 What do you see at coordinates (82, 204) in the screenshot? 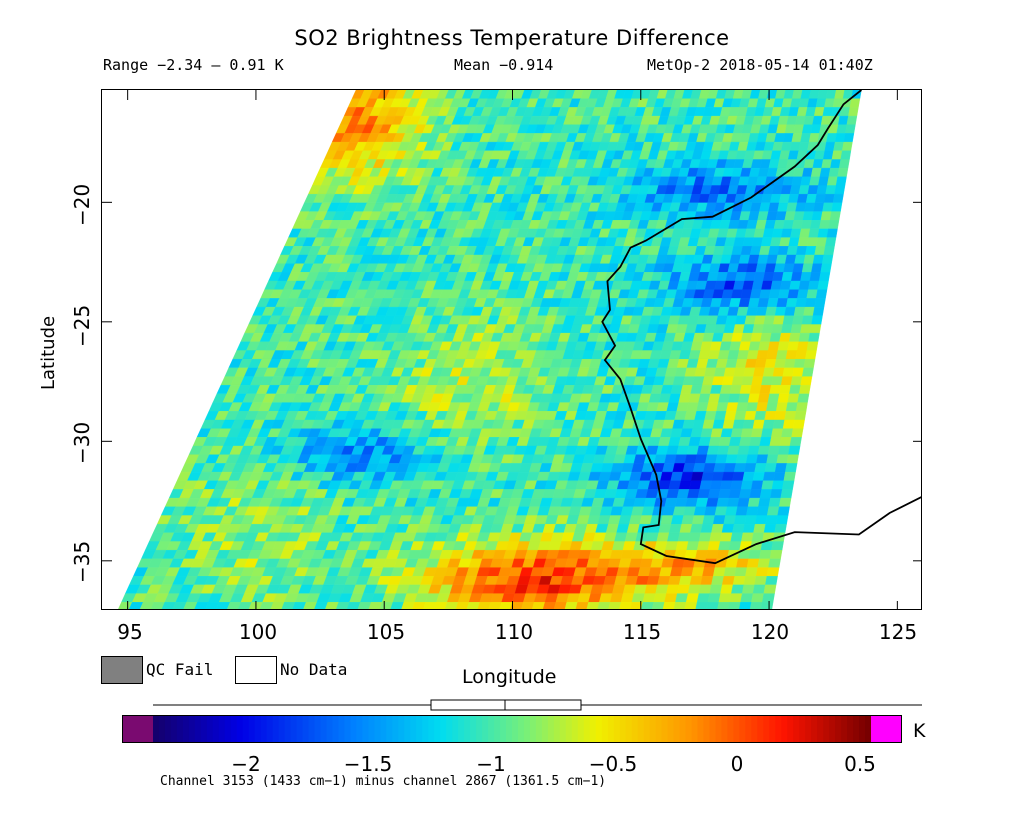
I see `y-tick-label: −20` at bounding box center [82, 204].